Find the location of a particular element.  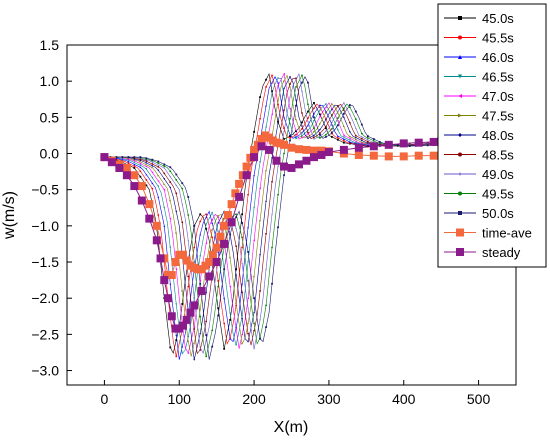

y-tick-label: 0.5 is located at coordinates (50, 117).